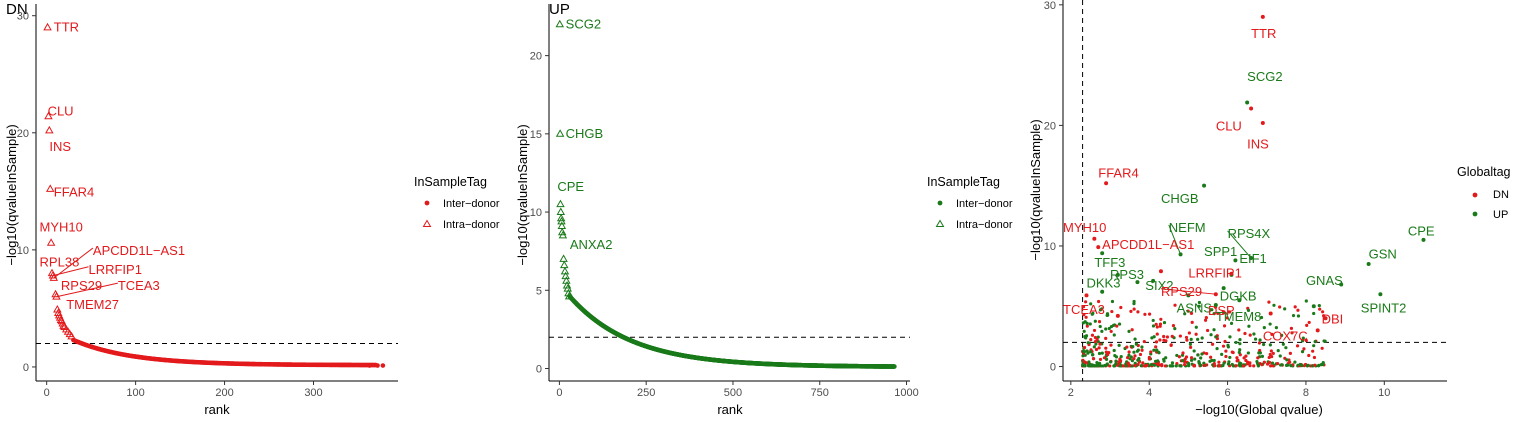 This screenshot has height=422, width=1529. What do you see at coordinates (47, 393) in the screenshot?
I see `x-tick-label: 0` at bounding box center [47, 393].